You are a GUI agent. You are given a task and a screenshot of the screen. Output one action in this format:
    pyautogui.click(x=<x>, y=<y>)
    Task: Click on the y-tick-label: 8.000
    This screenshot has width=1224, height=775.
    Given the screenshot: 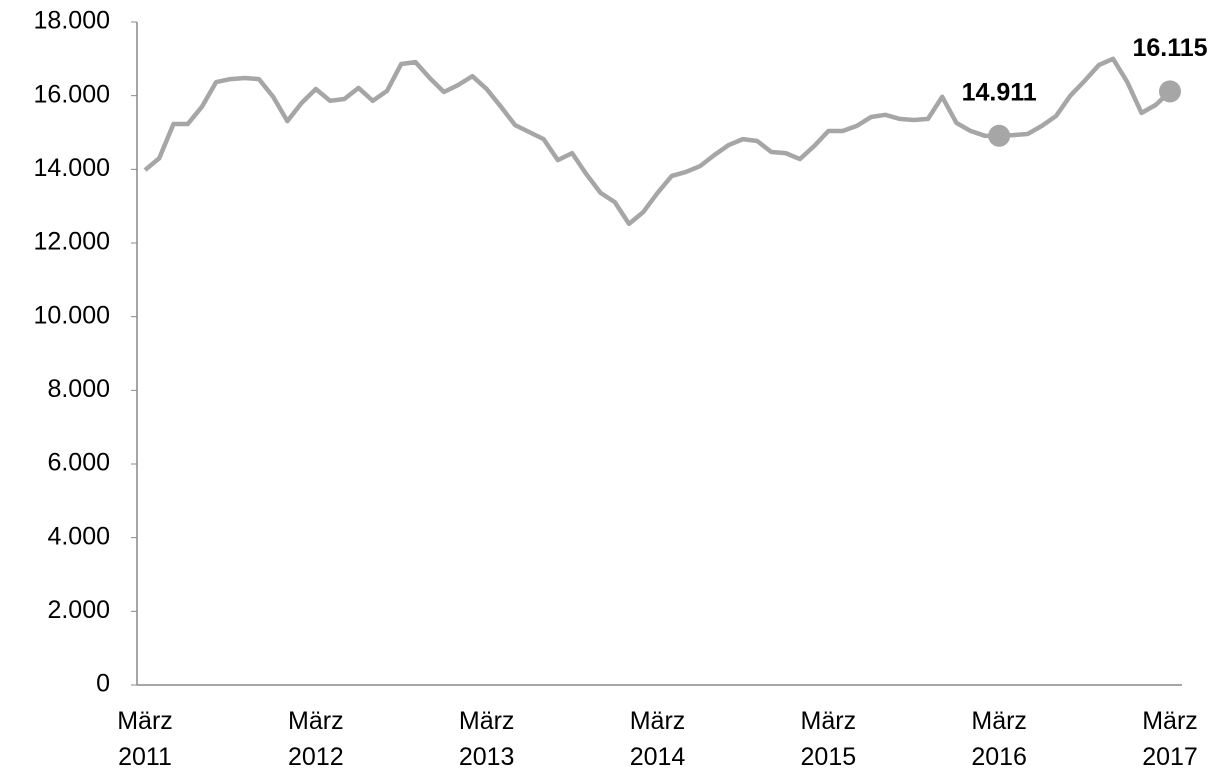 What is the action you would take?
    pyautogui.click(x=78, y=389)
    